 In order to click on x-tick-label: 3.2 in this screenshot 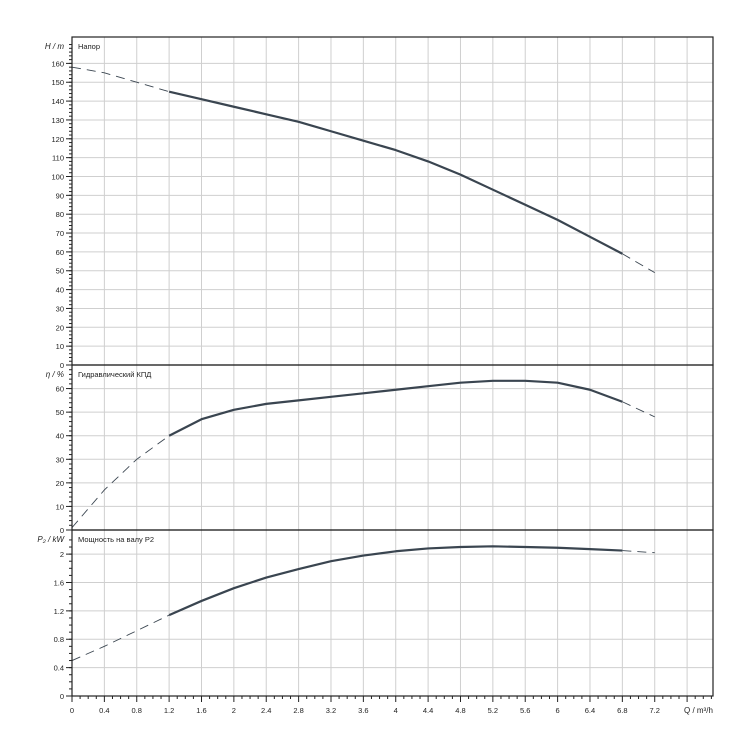, I will do `click(331, 710)`.